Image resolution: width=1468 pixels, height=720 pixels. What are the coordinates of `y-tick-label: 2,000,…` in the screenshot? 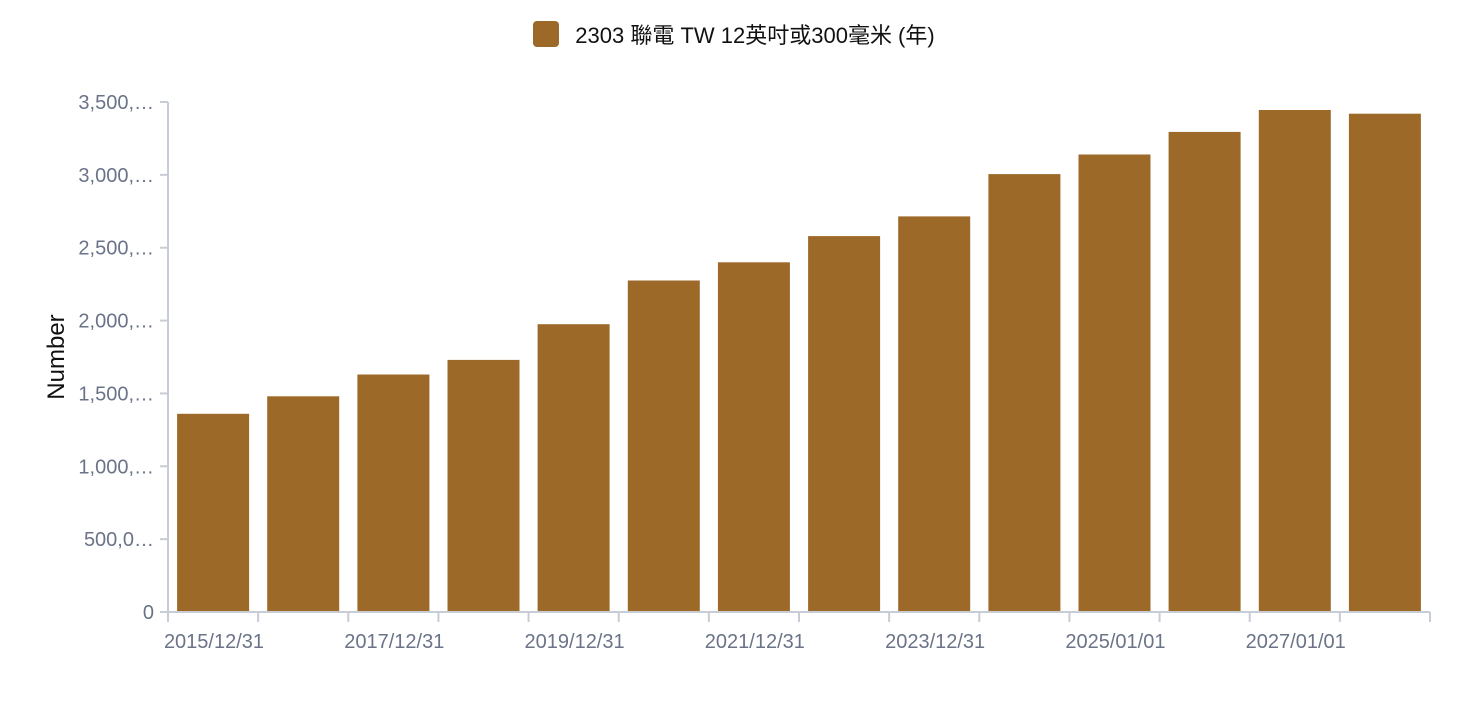 It's located at (116, 322).